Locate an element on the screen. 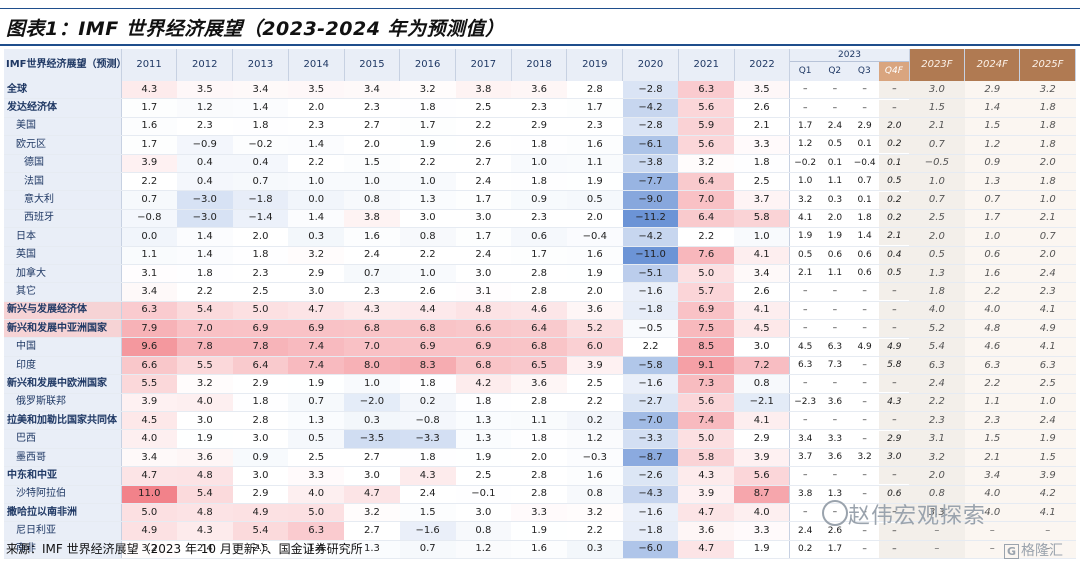 This screenshot has width=1080, height=562. cell-year-value: 3.6 is located at coordinates (204, 458).